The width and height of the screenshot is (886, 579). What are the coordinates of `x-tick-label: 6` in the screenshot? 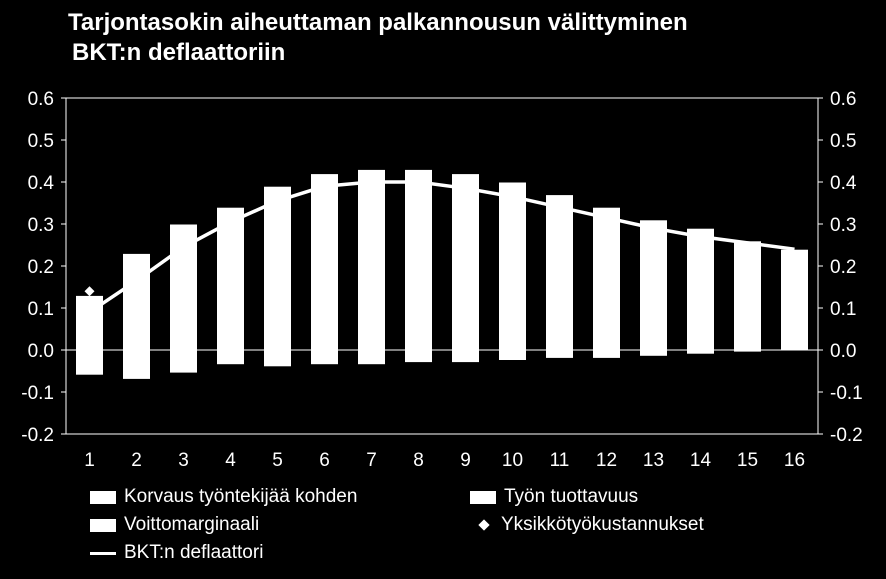 It's located at (324, 460).